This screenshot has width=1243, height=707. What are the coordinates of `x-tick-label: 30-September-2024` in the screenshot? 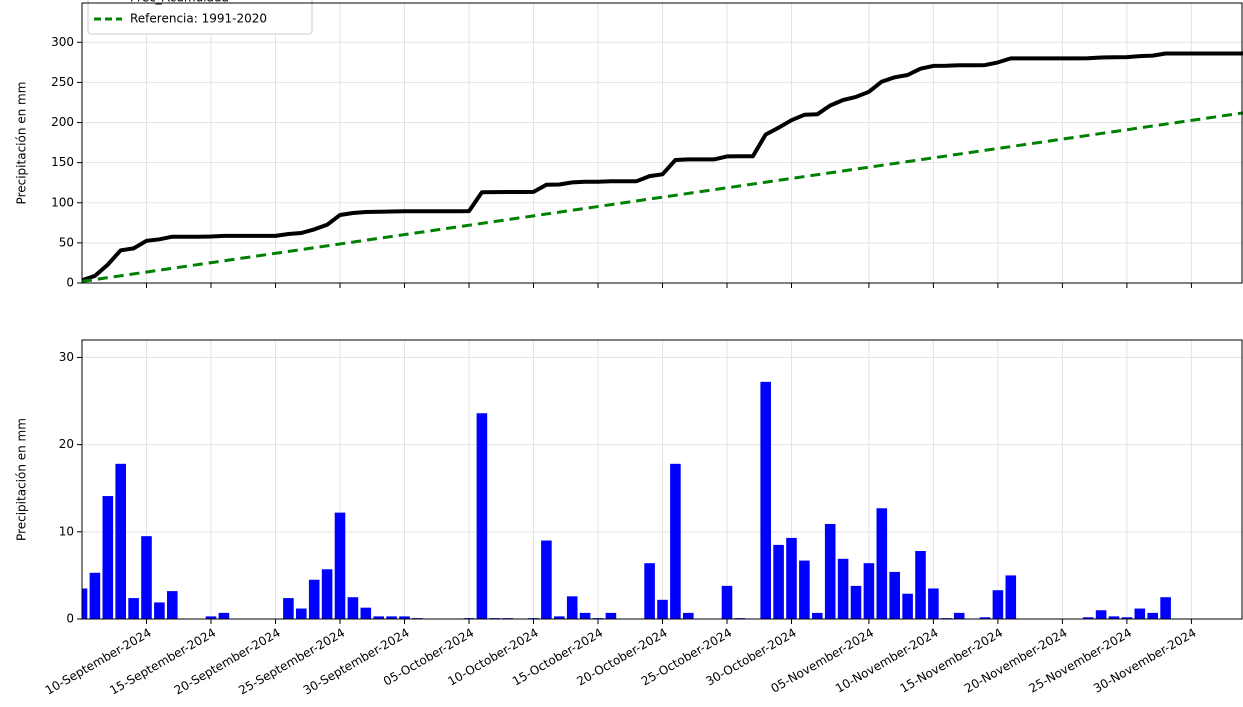 It's located at (356, 662).